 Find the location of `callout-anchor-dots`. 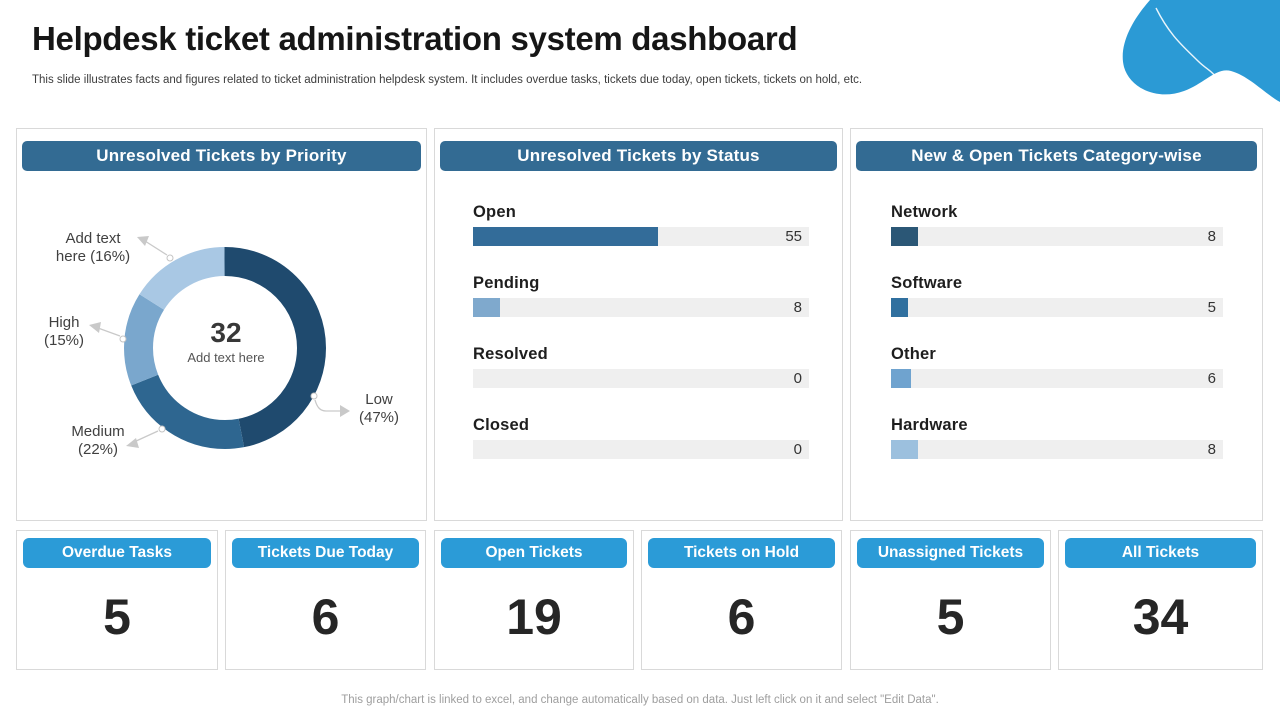

callout-anchor-dots is located at coordinates (218, 343).